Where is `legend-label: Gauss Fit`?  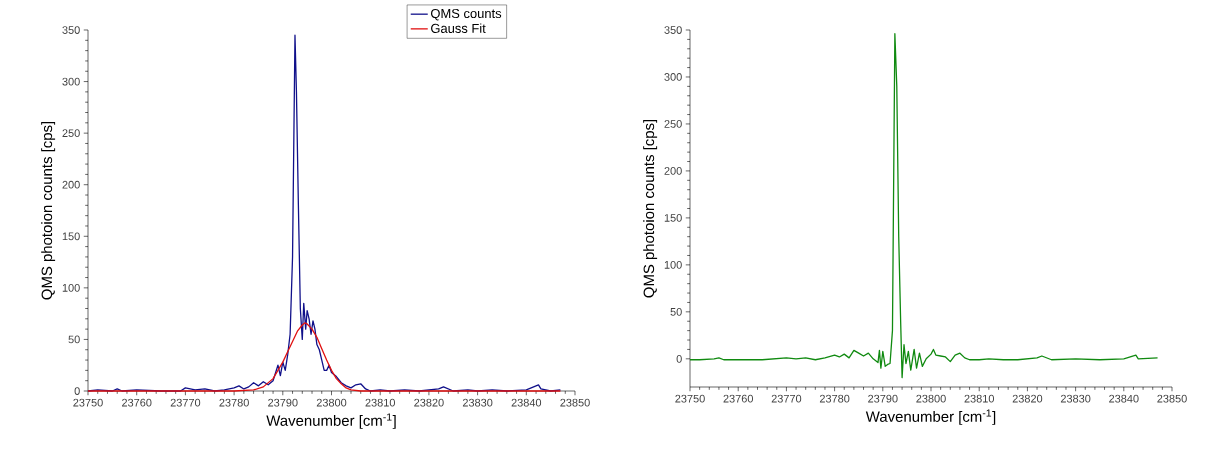 legend-label: Gauss Fit is located at coordinates (458, 28).